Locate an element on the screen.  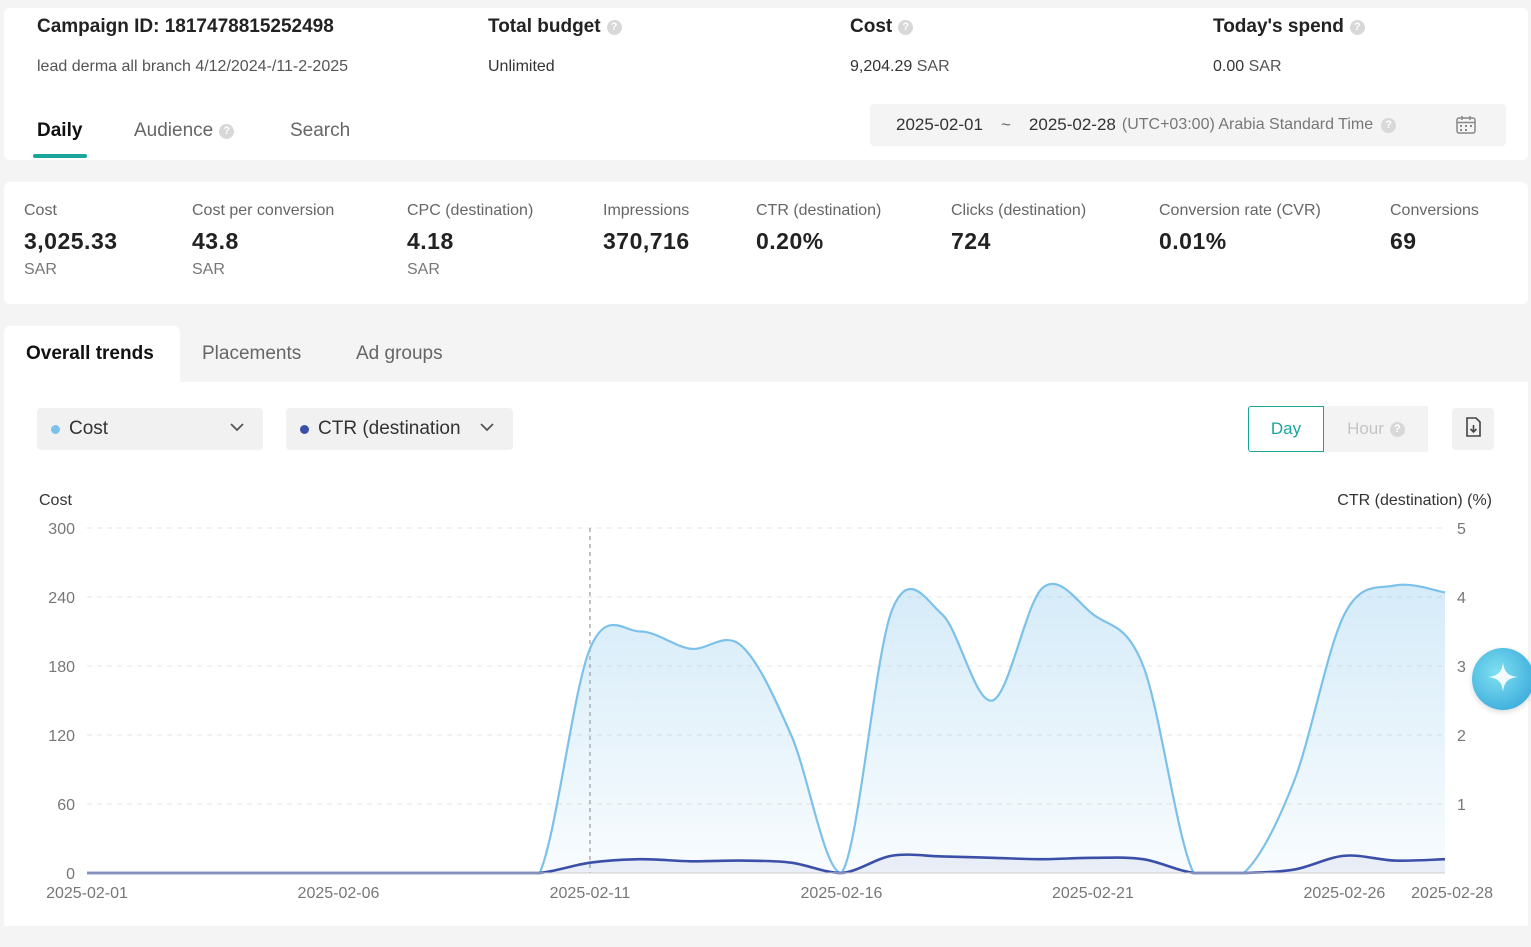
metric-conversions: Conversions 69 is located at coordinates (1434, 228).